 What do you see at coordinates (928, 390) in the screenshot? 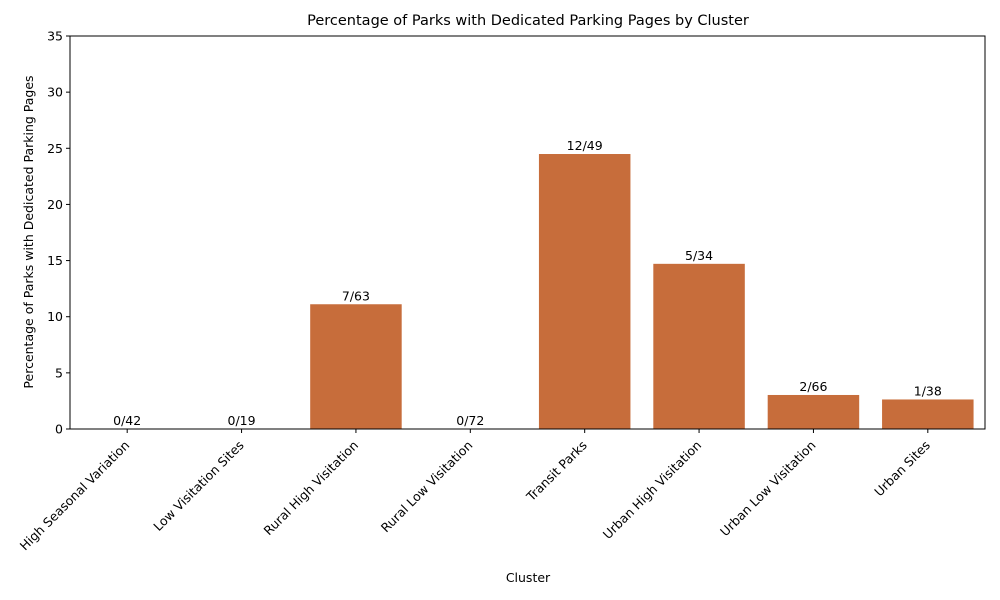
I see `bar-data-label: 1/38` at bounding box center [928, 390].